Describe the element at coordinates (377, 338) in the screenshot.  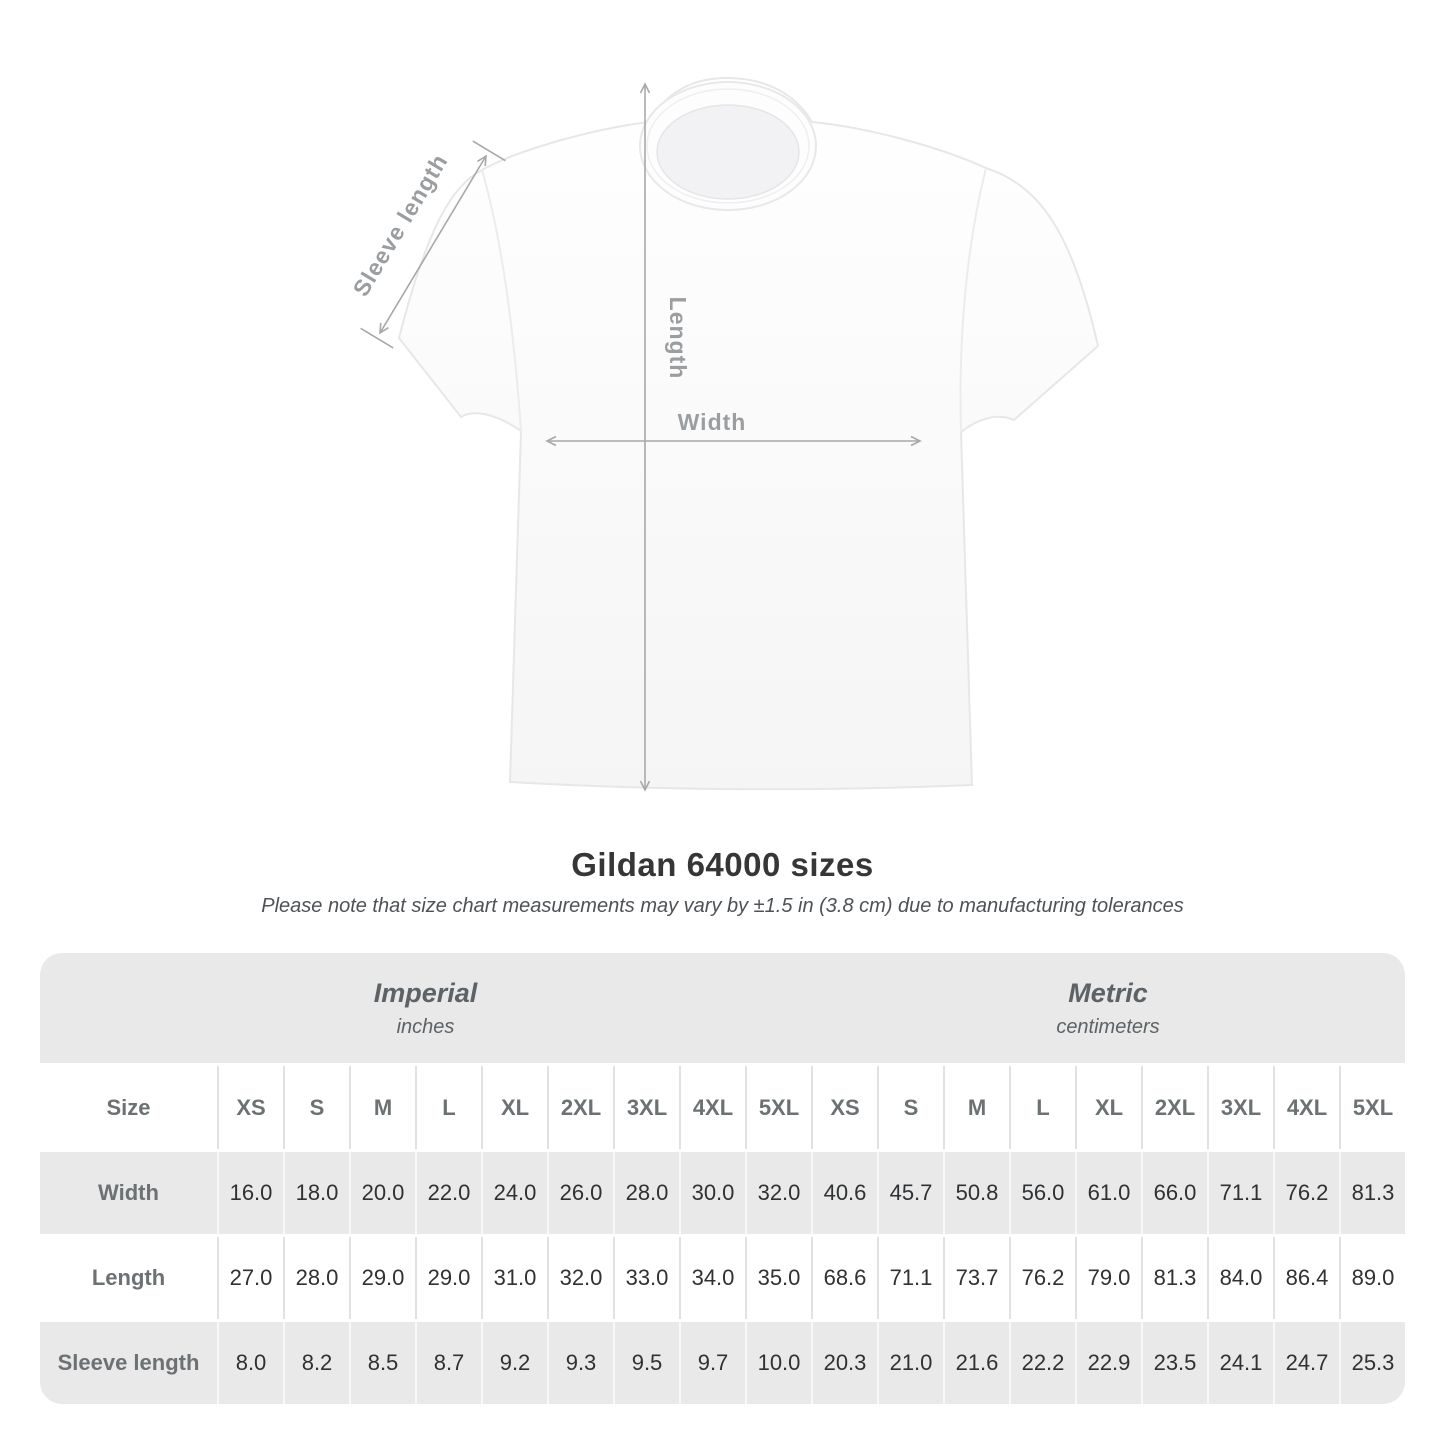
I see `sleeve-arrow-tick-bottom` at that location.